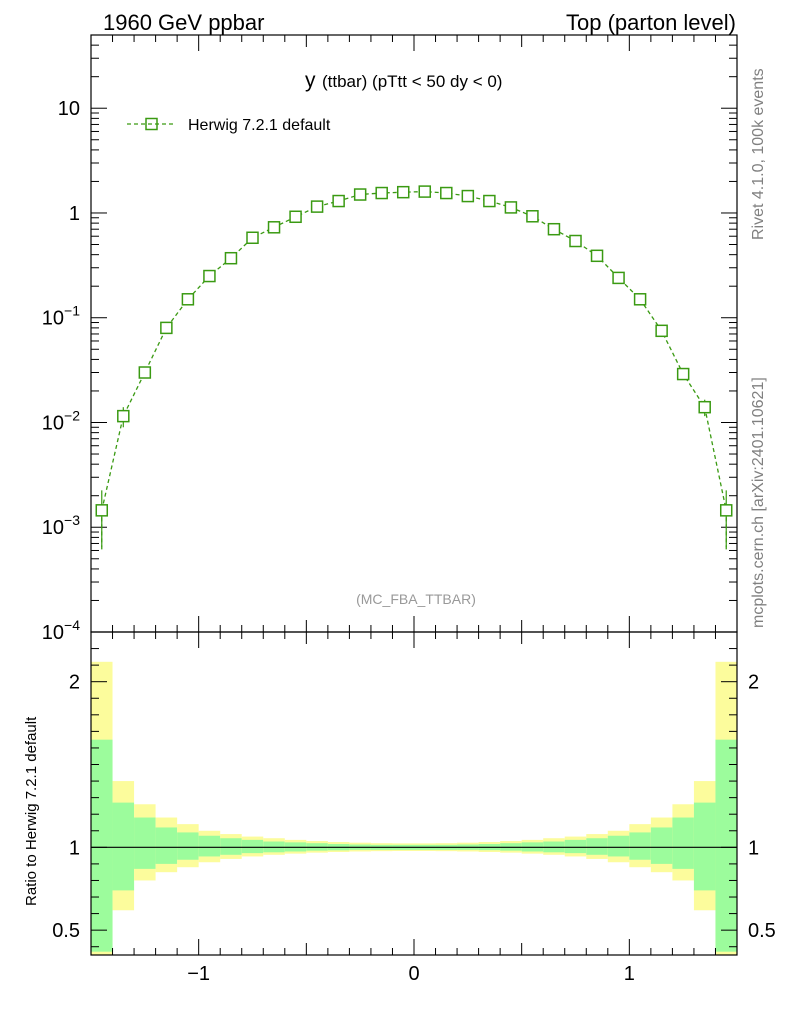 This screenshot has width=786, height=1024. What do you see at coordinates (259, 125) in the screenshot?
I see `legend-label: Herwig 7.2.1 default` at bounding box center [259, 125].